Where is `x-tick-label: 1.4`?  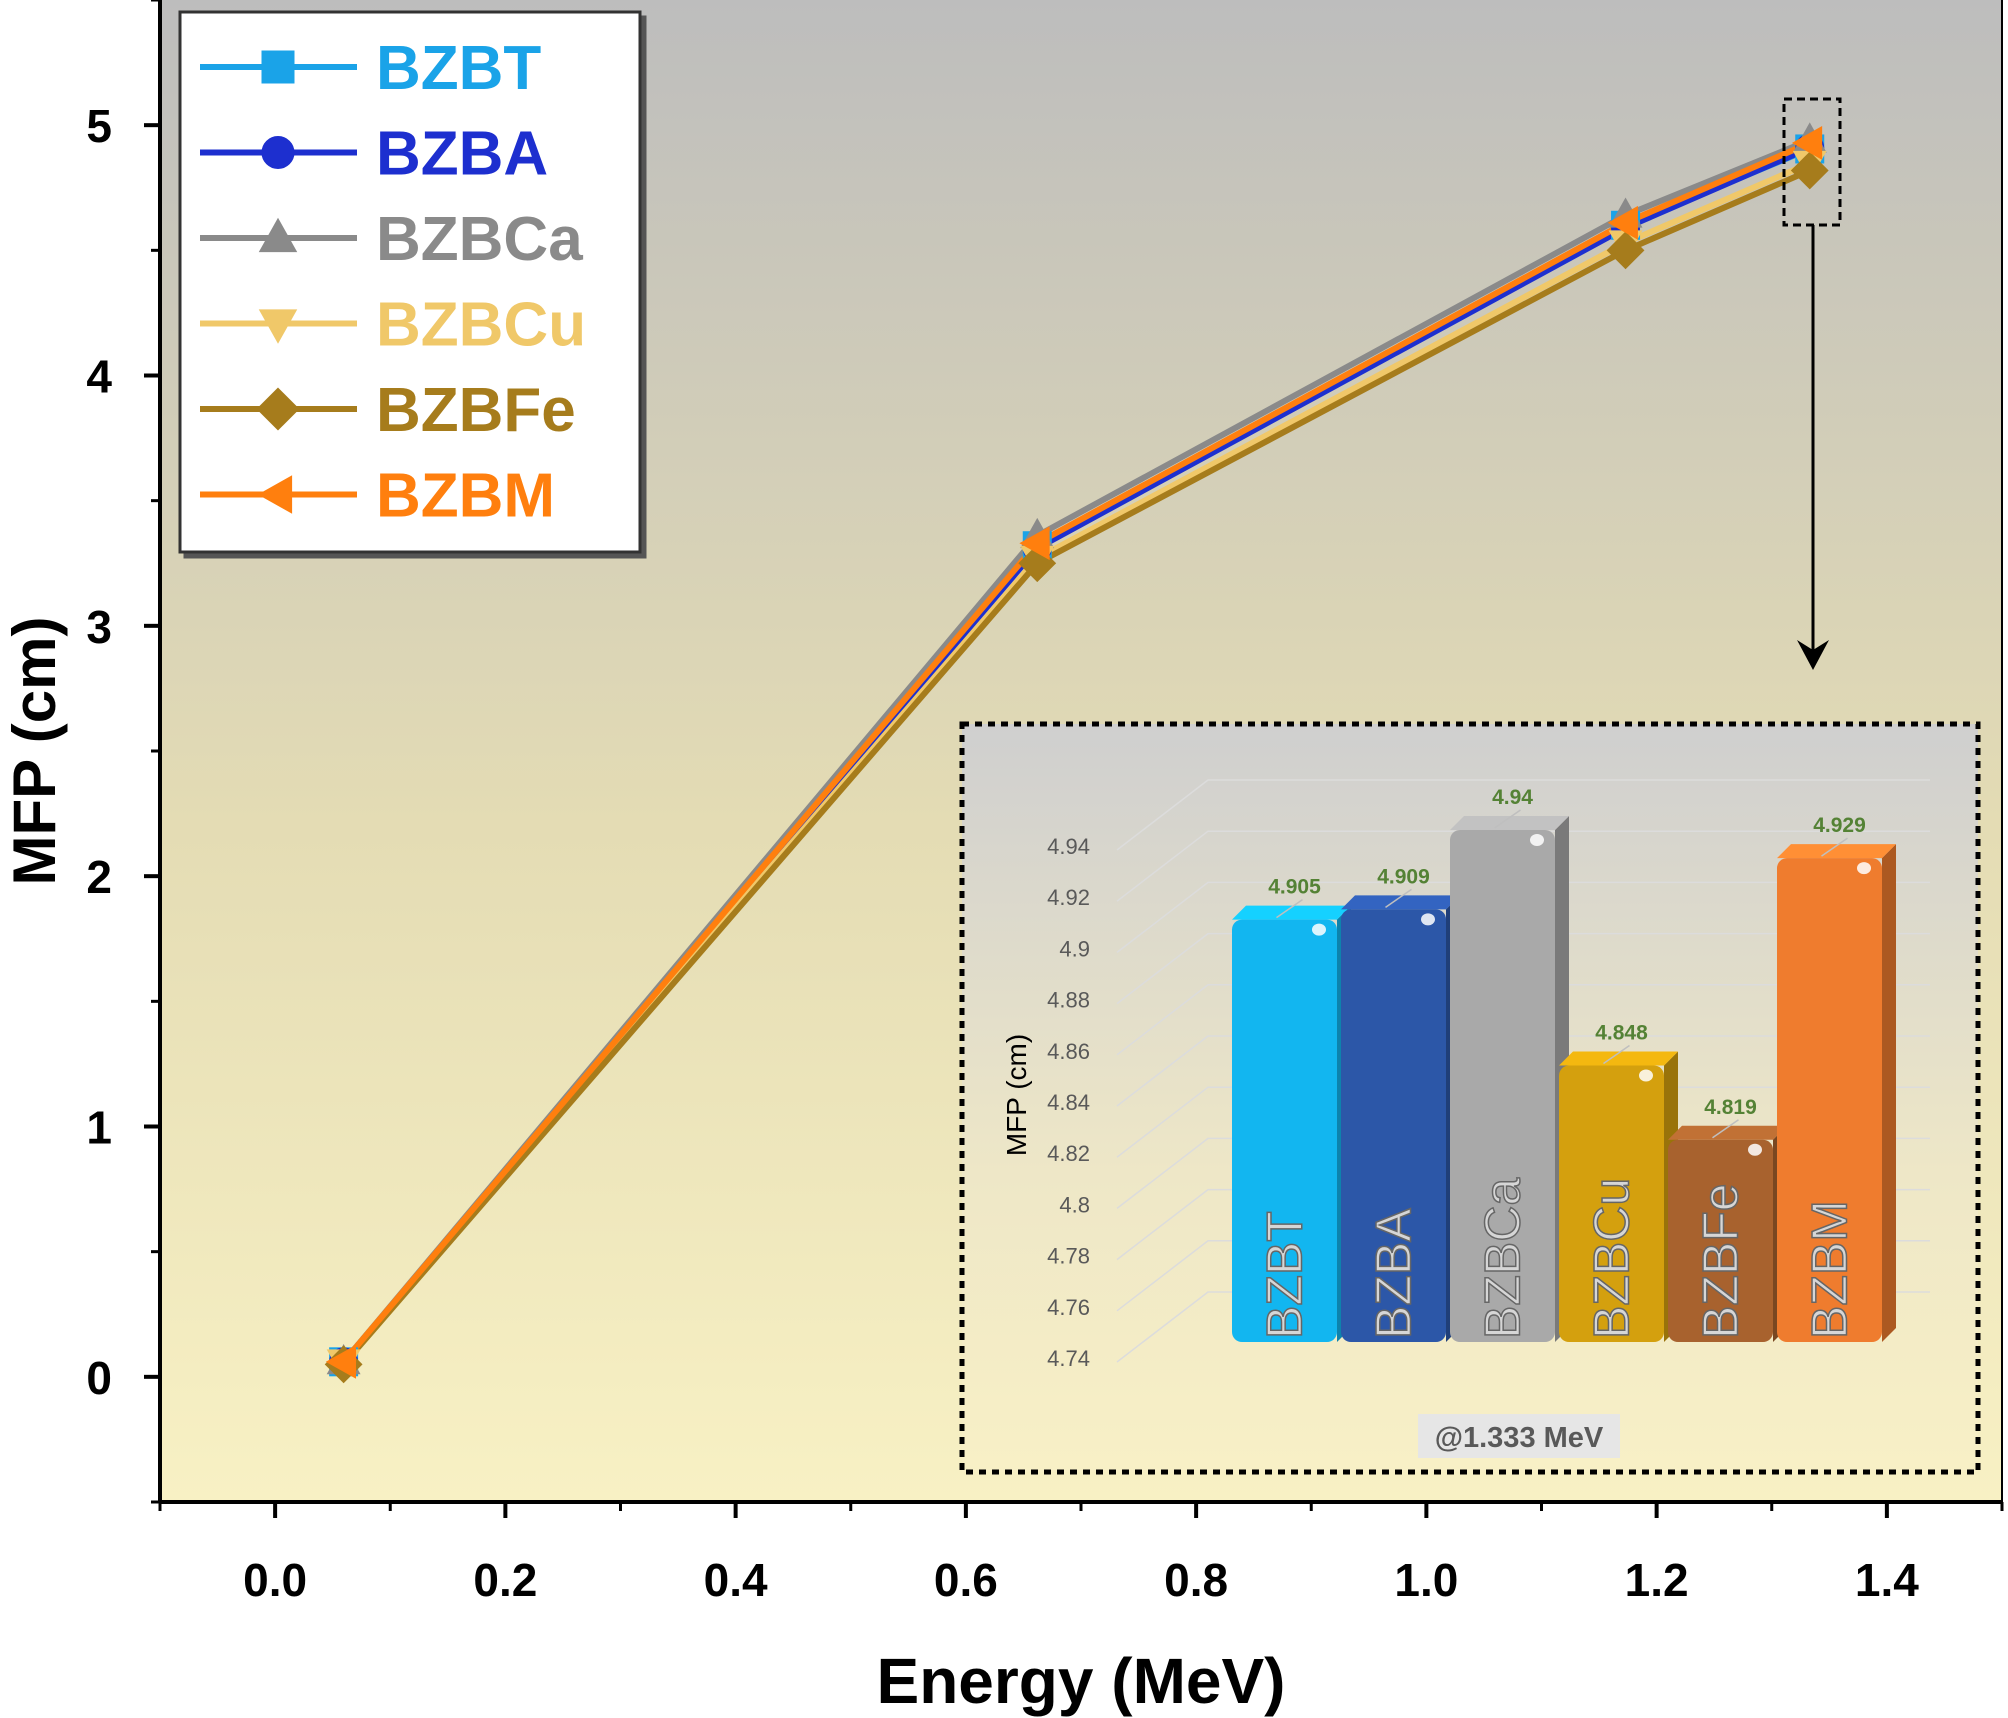 x-tick-label: 1.4 is located at coordinates (1887, 1580).